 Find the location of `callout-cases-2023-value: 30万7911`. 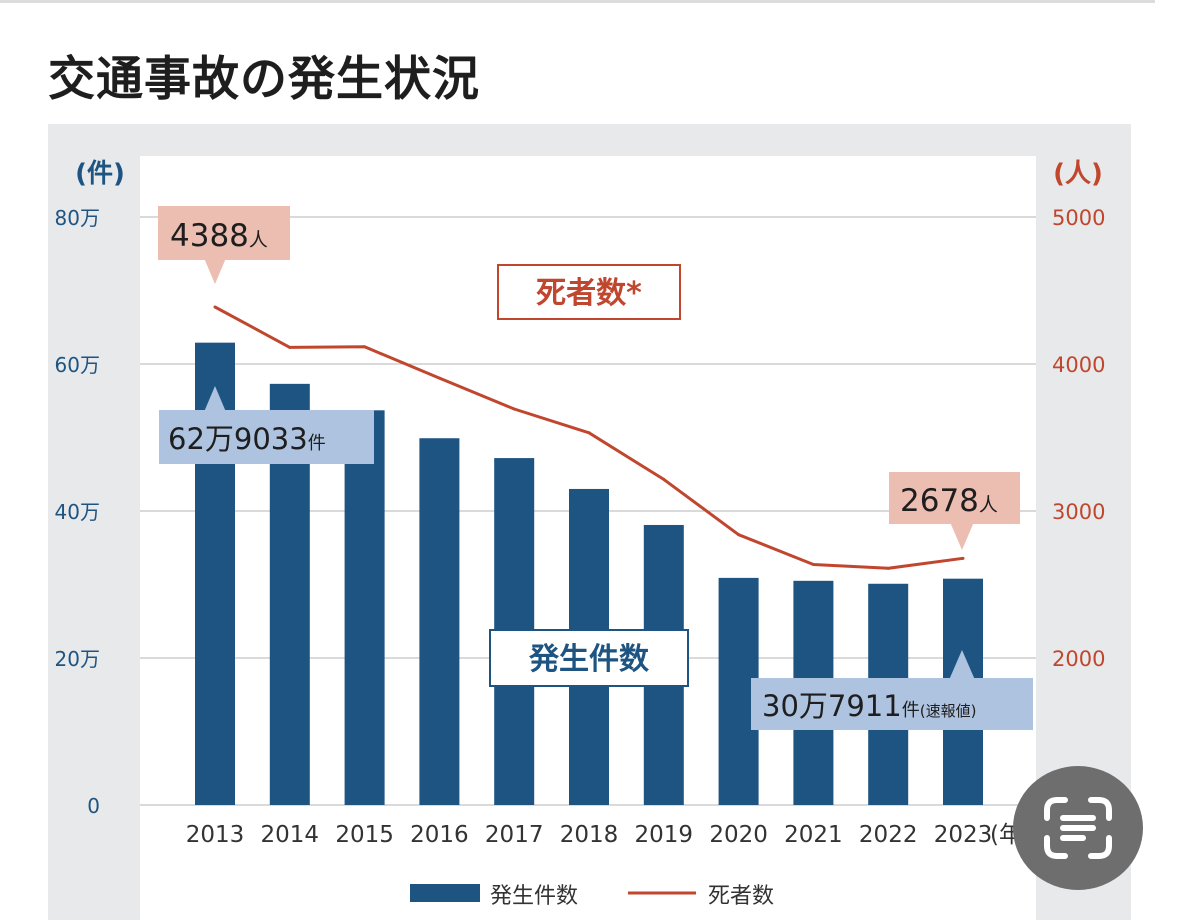

callout-cases-2023-value: 30万7911 is located at coordinates (832, 706).